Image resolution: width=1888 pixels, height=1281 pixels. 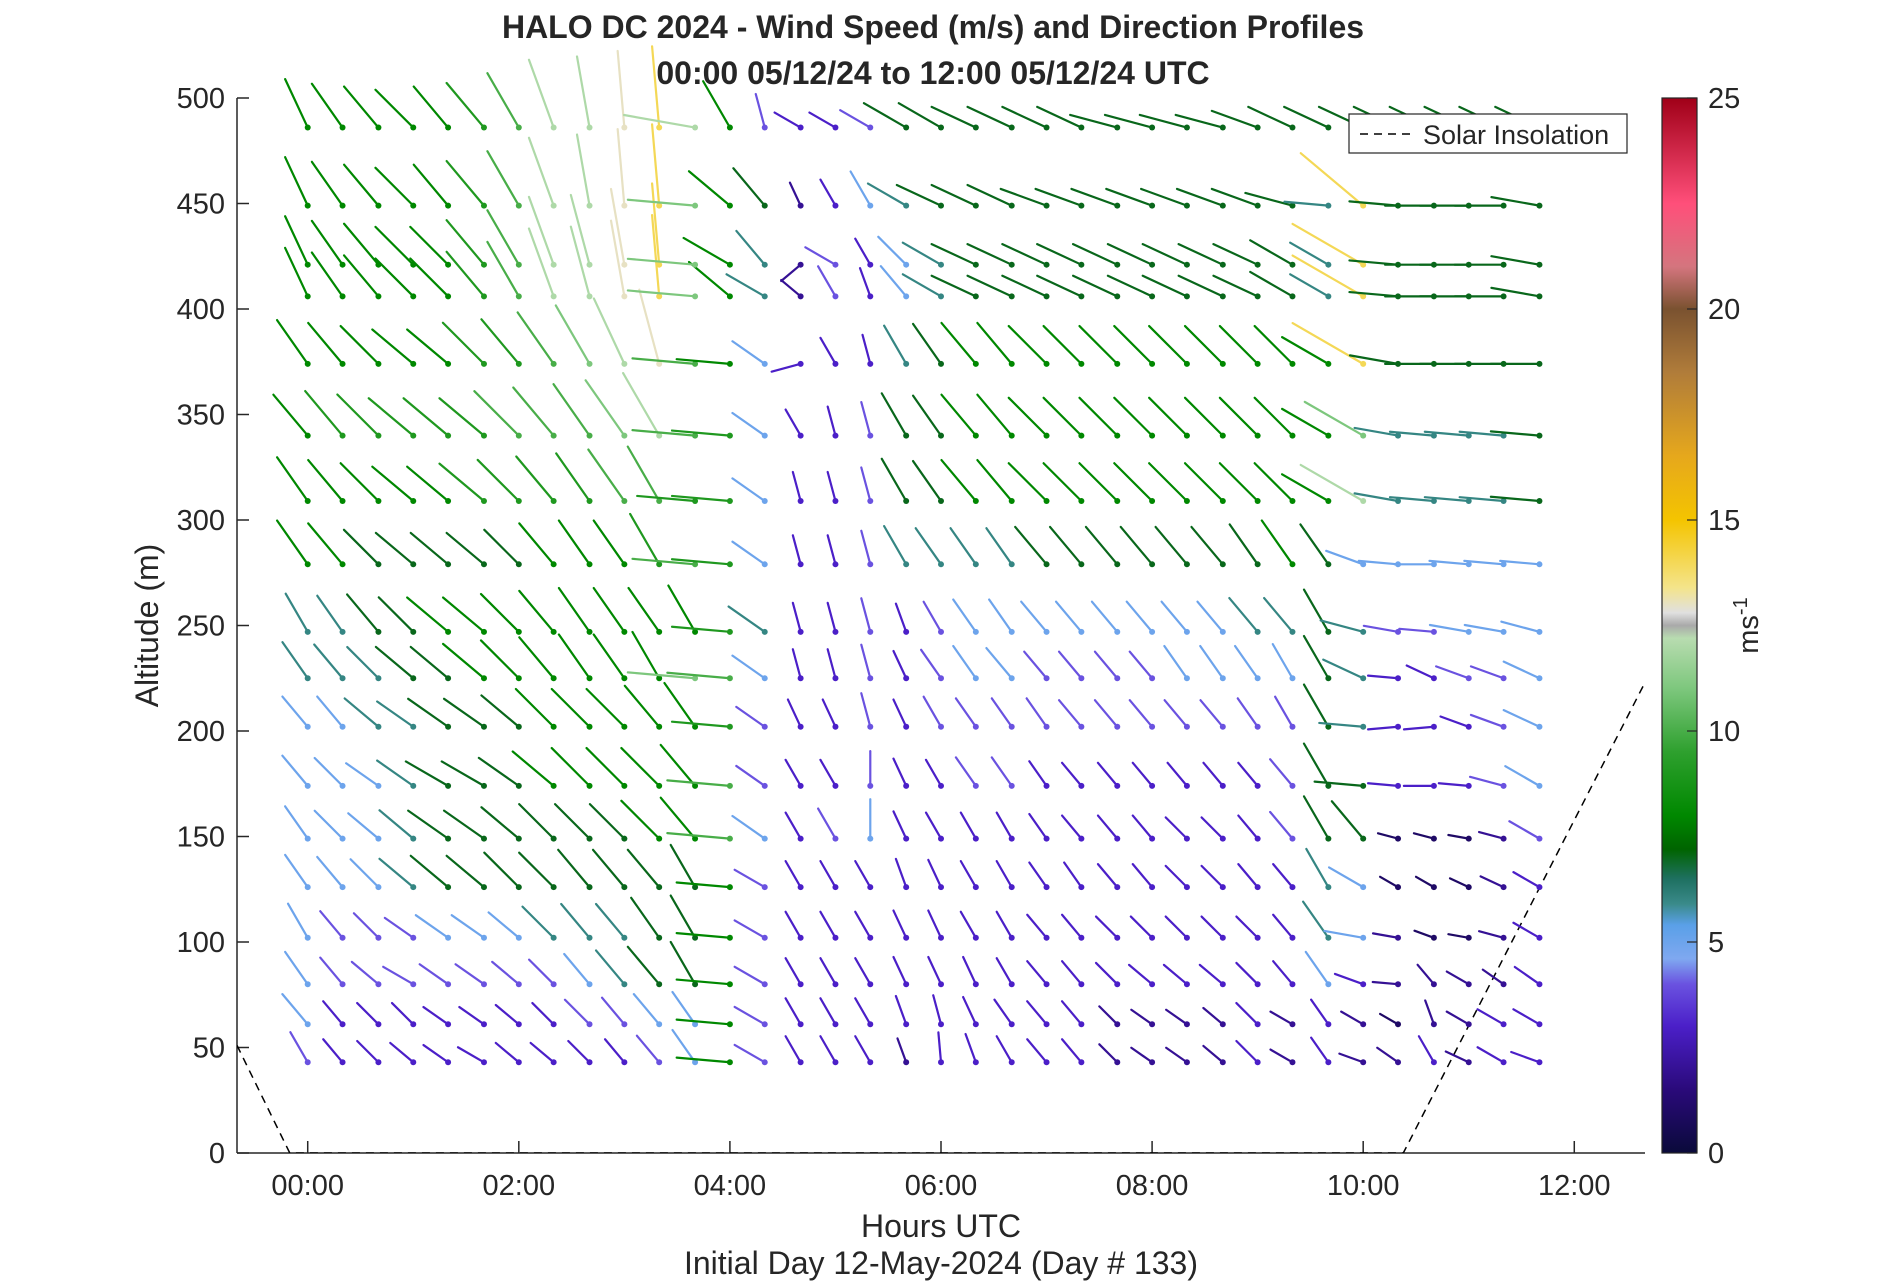 What do you see at coordinates (941, 1226) in the screenshot?
I see `x-axis-label: Hours UTC` at bounding box center [941, 1226].